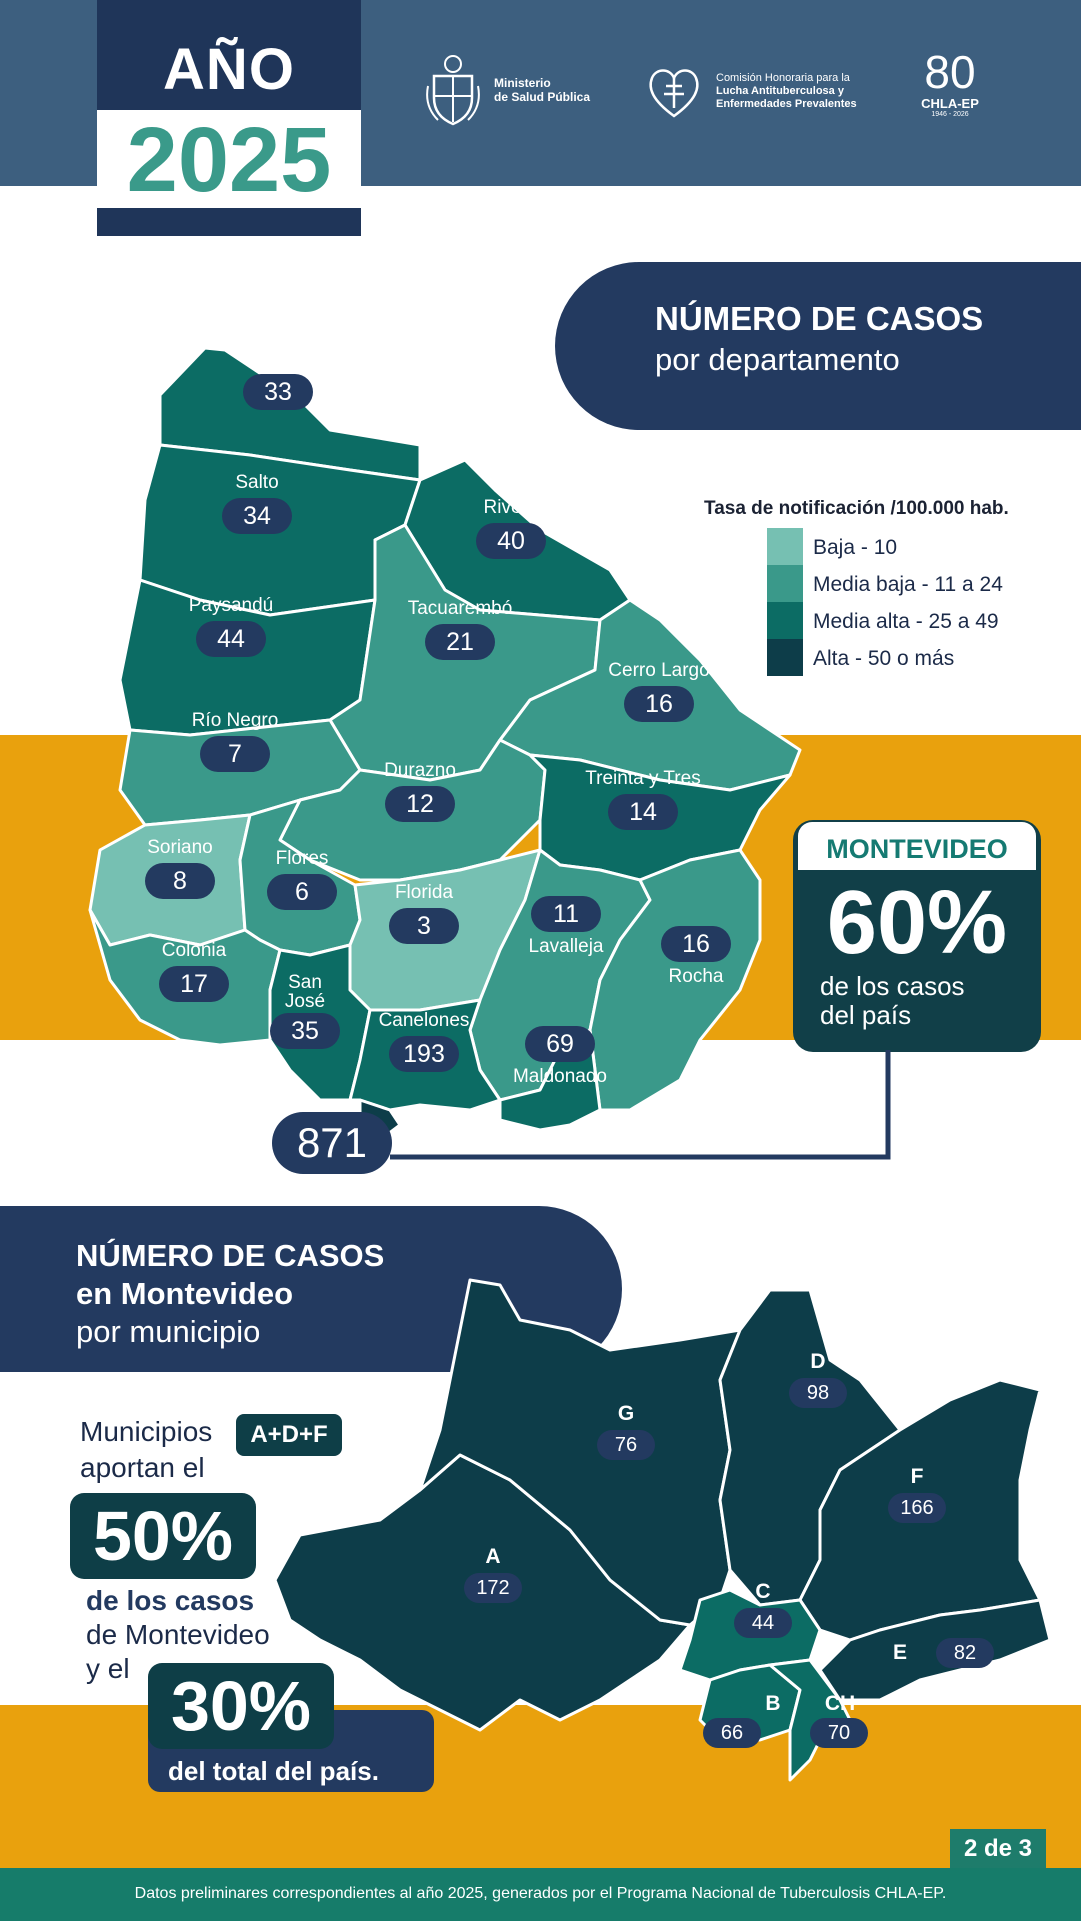 This screenshot has width=1081, height=1921. I want to click on muni-name-label: B, so click(773, 1703).